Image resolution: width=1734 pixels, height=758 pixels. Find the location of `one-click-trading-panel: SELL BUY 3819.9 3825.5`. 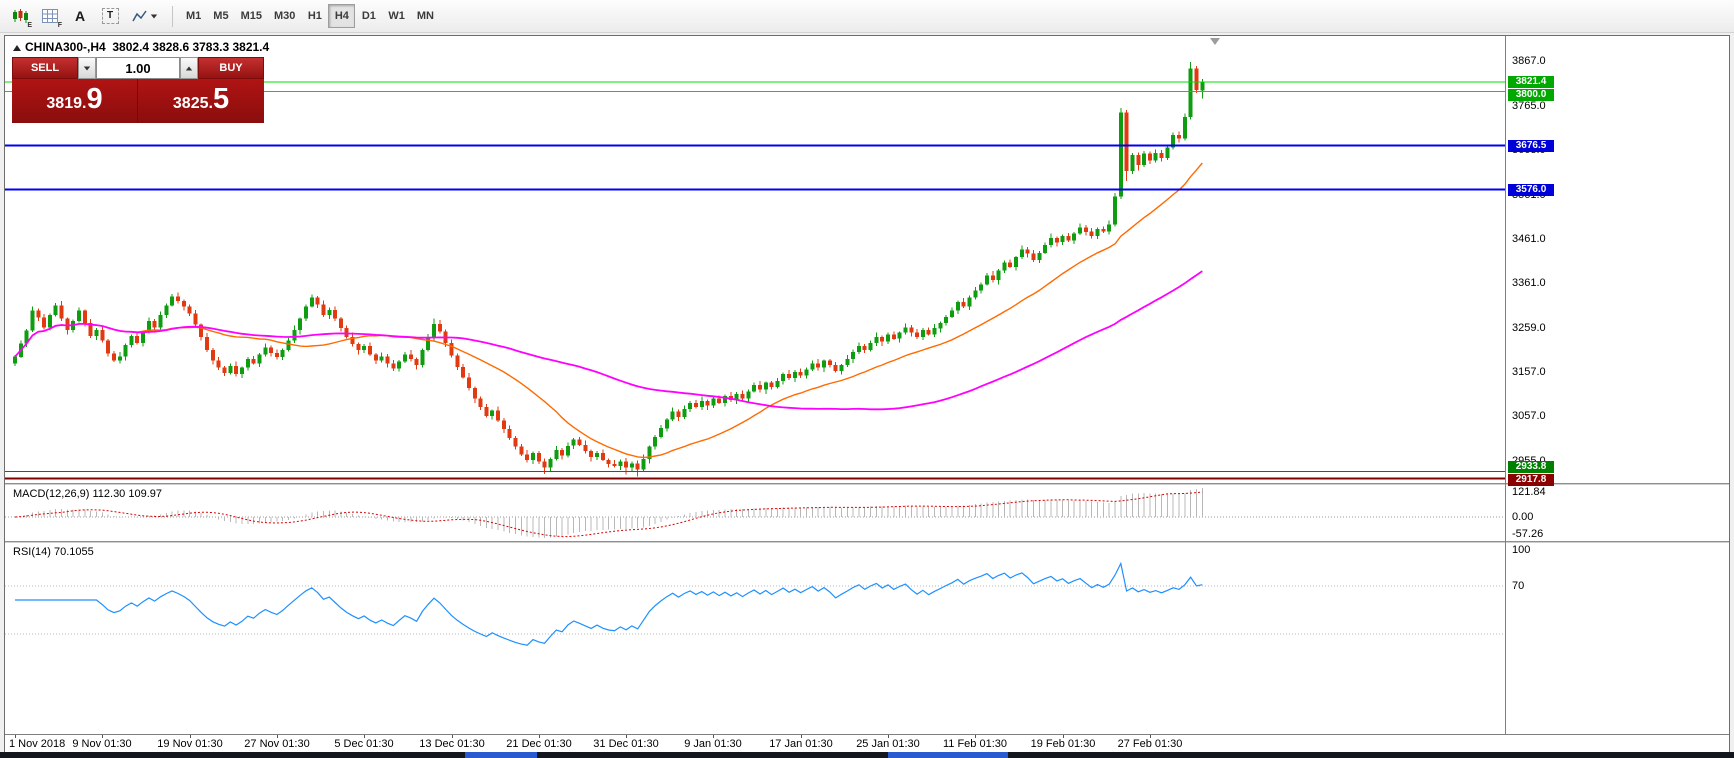

one-click-trading-panel: SELL BUY 3819.9 3825.5 is located at coordinates (138, 90).